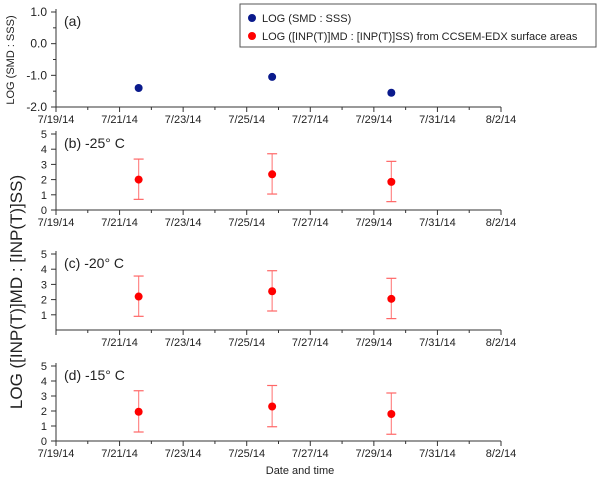 The image size is (600, 482). What do you see at coordinates (16, 292) in the screenshot?
I see `y-axis-label: LOG ([INP(T)]MD : [INP(T)]SS)` at bounding box center [16, 292].